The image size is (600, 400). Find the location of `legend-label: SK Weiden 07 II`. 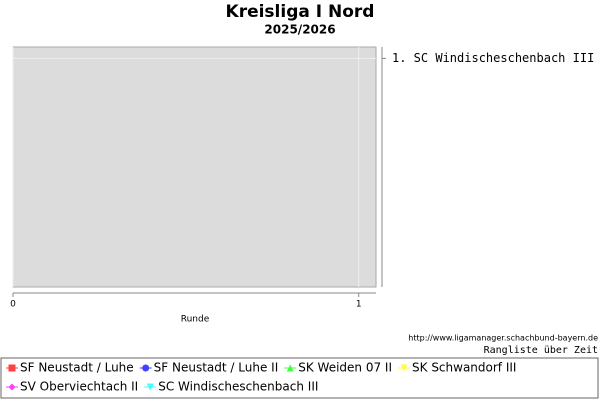

legend-label: SK Weiden 07 II is located at coordinates (345, 368).